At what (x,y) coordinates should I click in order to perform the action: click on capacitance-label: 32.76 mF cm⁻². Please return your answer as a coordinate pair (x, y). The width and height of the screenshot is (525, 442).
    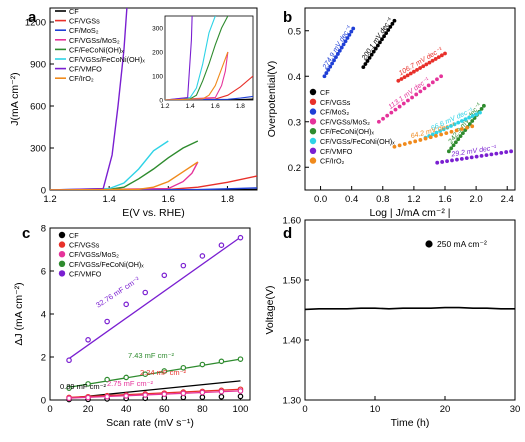
    Looking at the image, I should click on (117, 292).